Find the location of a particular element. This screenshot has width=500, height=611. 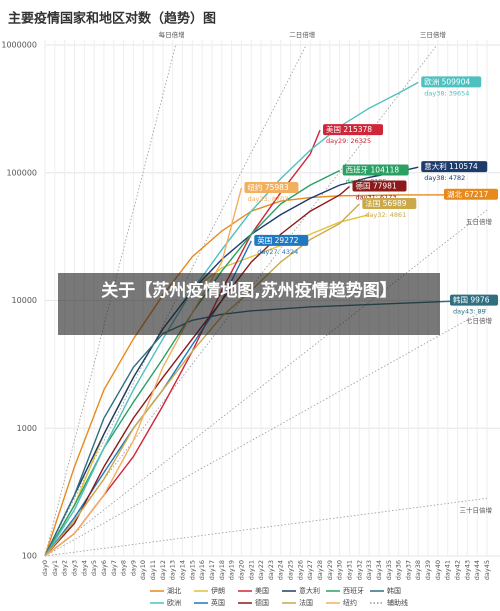

x-tick-label: day28 is located at coordinates (320, 570).